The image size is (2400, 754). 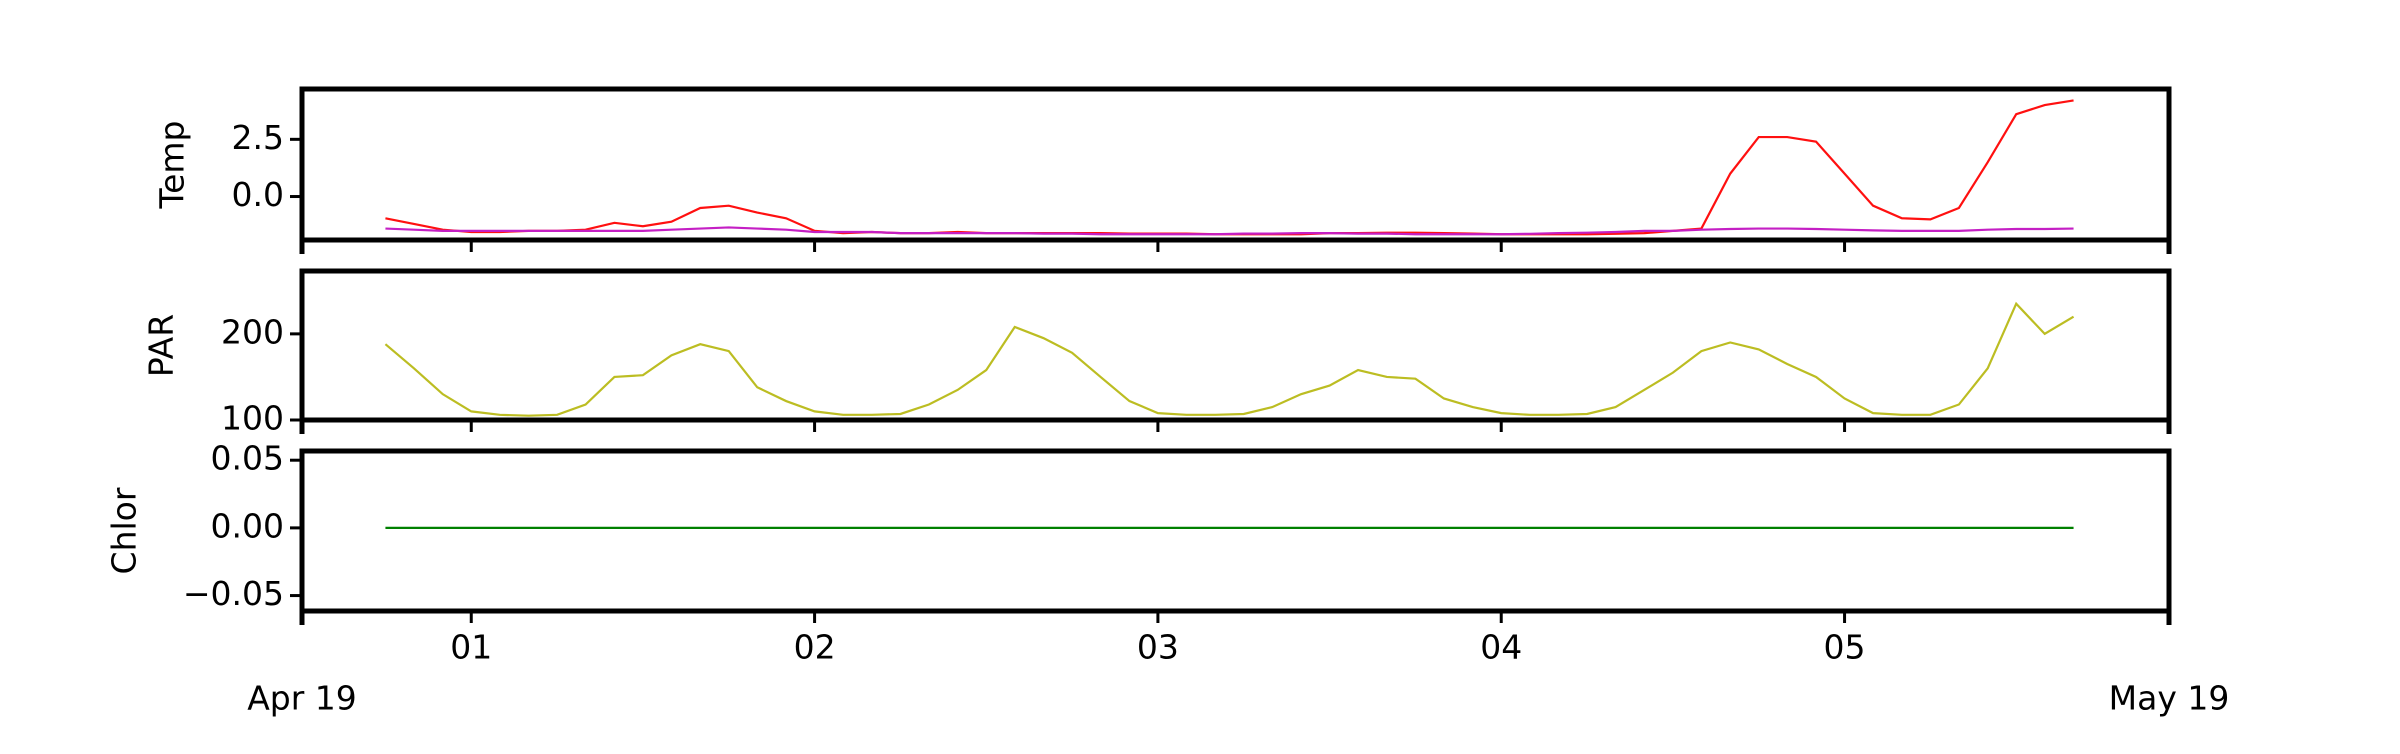 What do you see at coordinates (1845, 647) in the screenshot?
I see `x-tick-label: 05` at bounding box center [1845, 647].